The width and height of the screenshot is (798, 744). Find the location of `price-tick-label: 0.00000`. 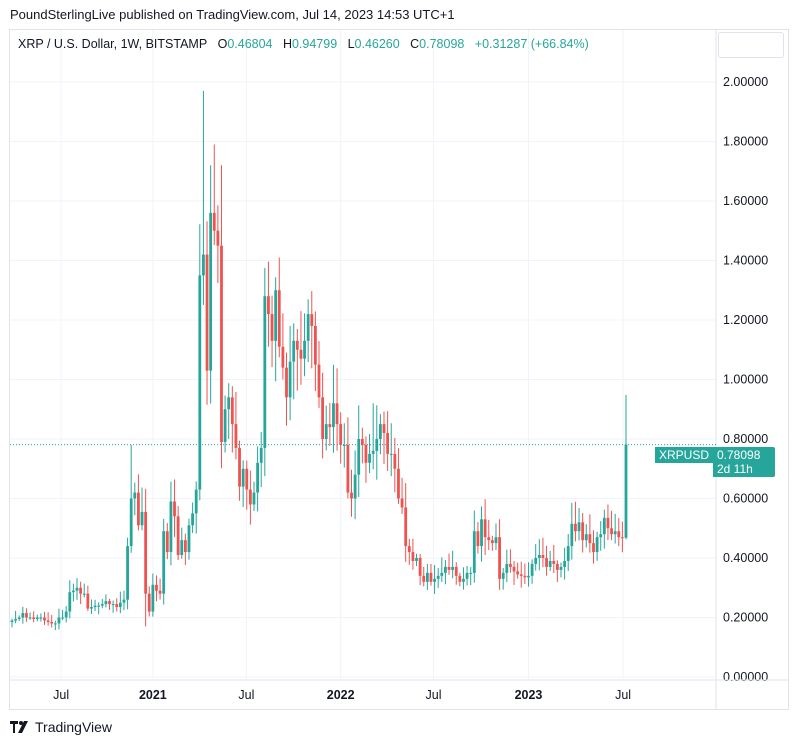

price-tick-label: 0.00000 is located at coordinates (745, 677).